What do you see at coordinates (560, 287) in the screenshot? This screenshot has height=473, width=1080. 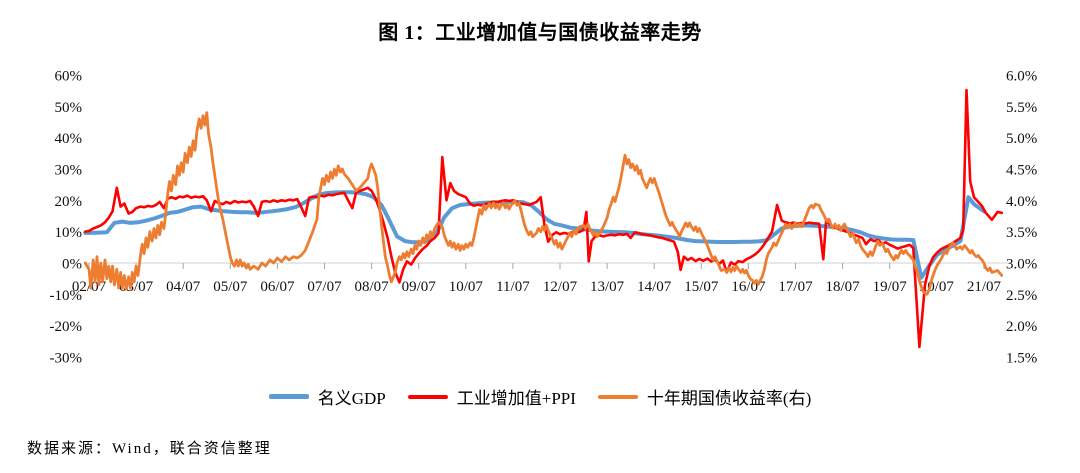 I see `x-axis-label: 12/07` at bounding box center [560, 287].